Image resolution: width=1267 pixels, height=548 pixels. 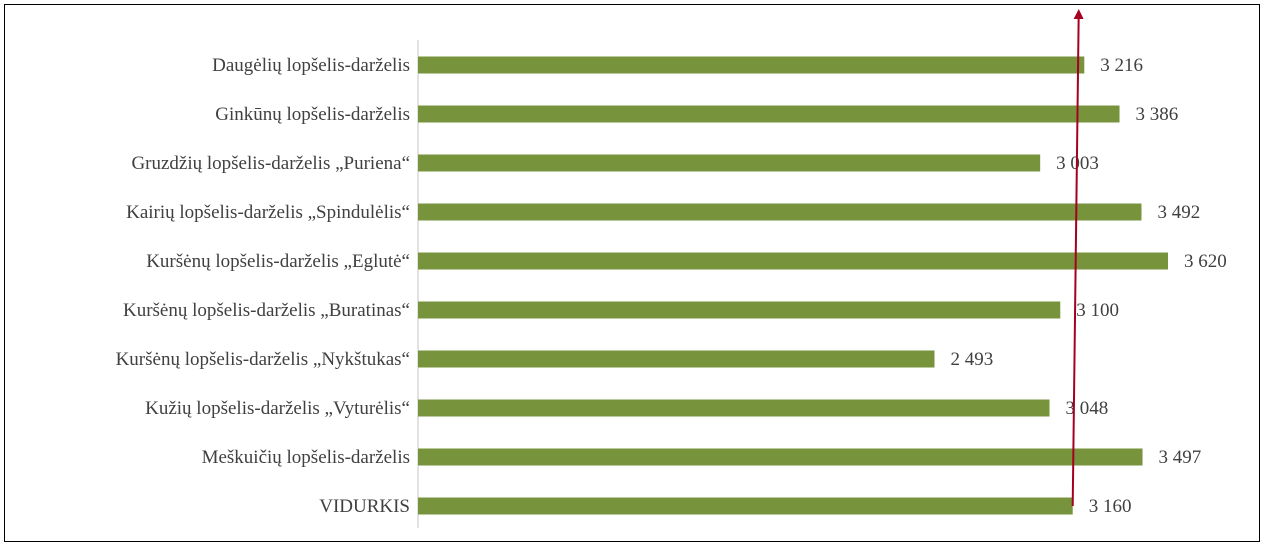 I want to click on category-label: Kuršėnų lopšelis-darželis „Eglutė“, so click(x=278, y=261).